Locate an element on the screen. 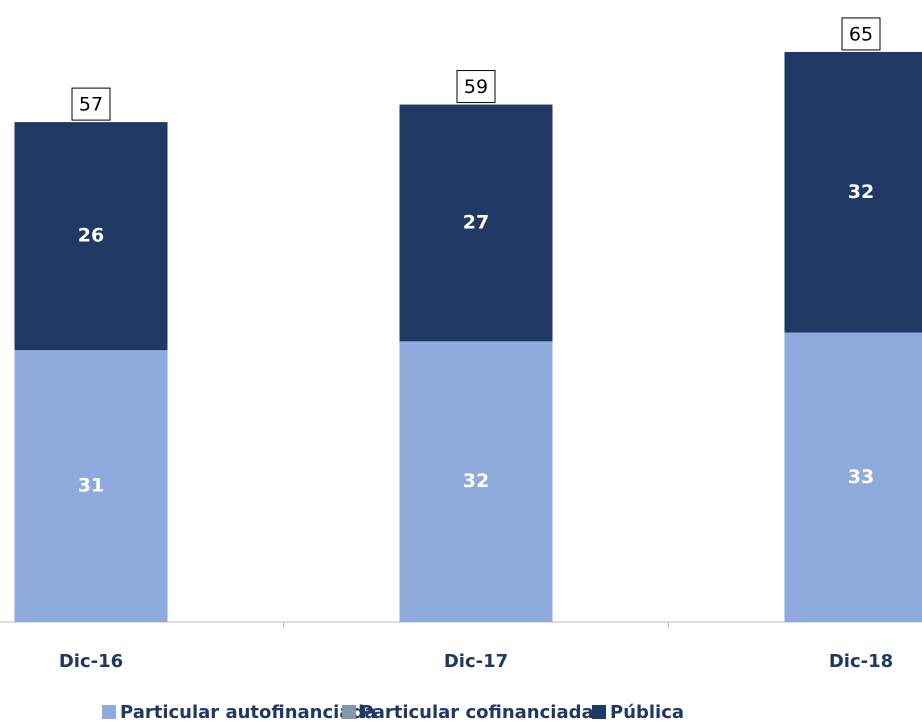 The width and height of the screenshot is (922, 725). legend-label: Particular cofinanciada is located at coordinates (477, 712).